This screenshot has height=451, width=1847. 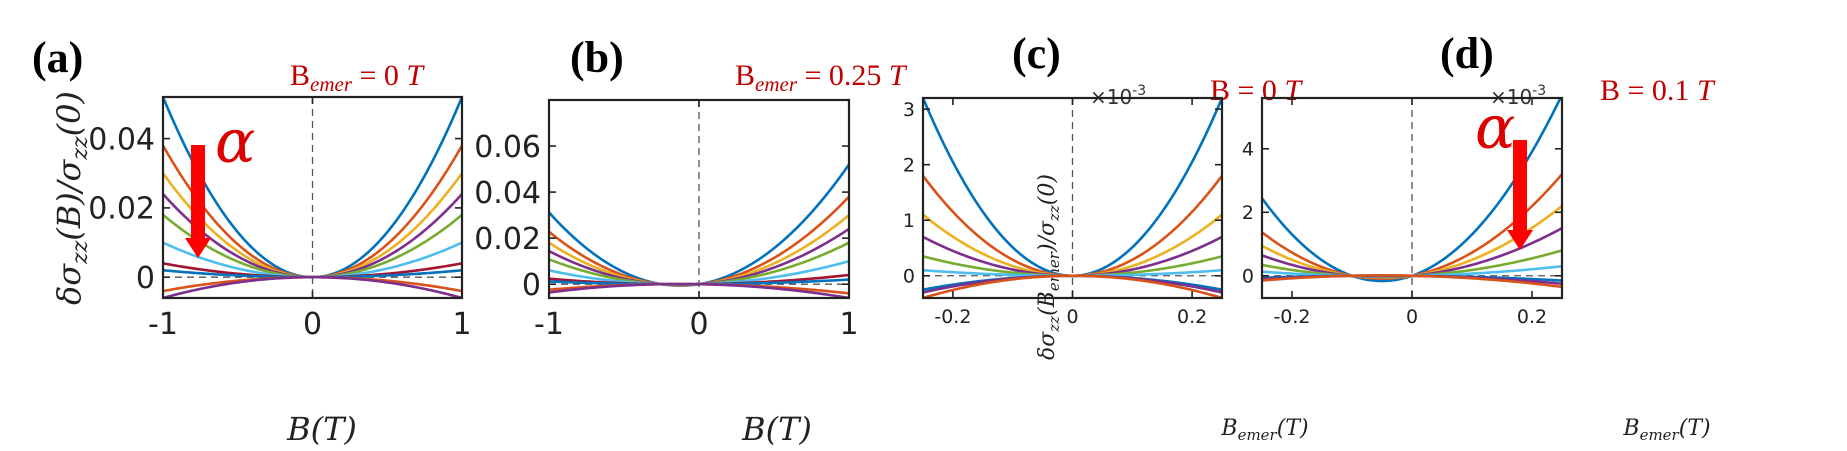 What do you see at coordinates (549, 324) in the screenshot?
I see `x-tick-label-b: -1` at bounding box center [549, 324].